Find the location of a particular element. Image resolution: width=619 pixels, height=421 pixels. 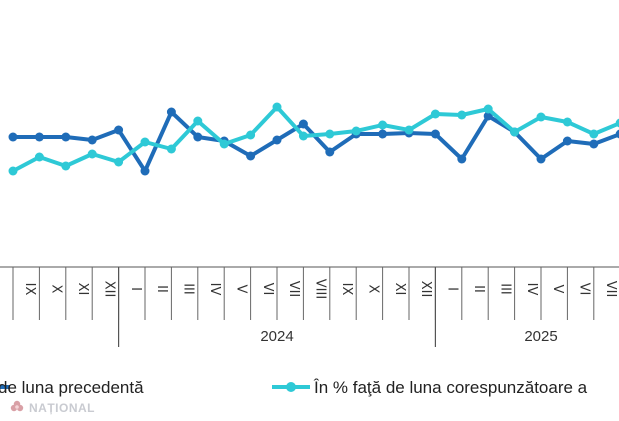

year-label: 2024 is located at coordinates (276, 336).